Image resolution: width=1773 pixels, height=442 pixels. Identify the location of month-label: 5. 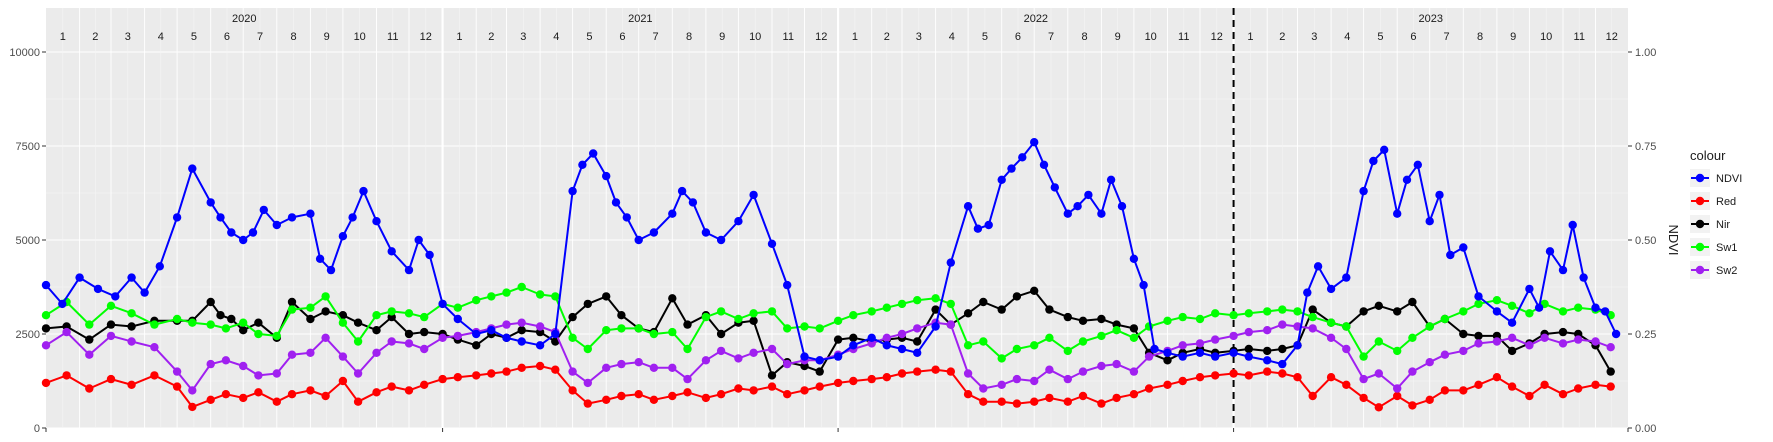
(589, 37).